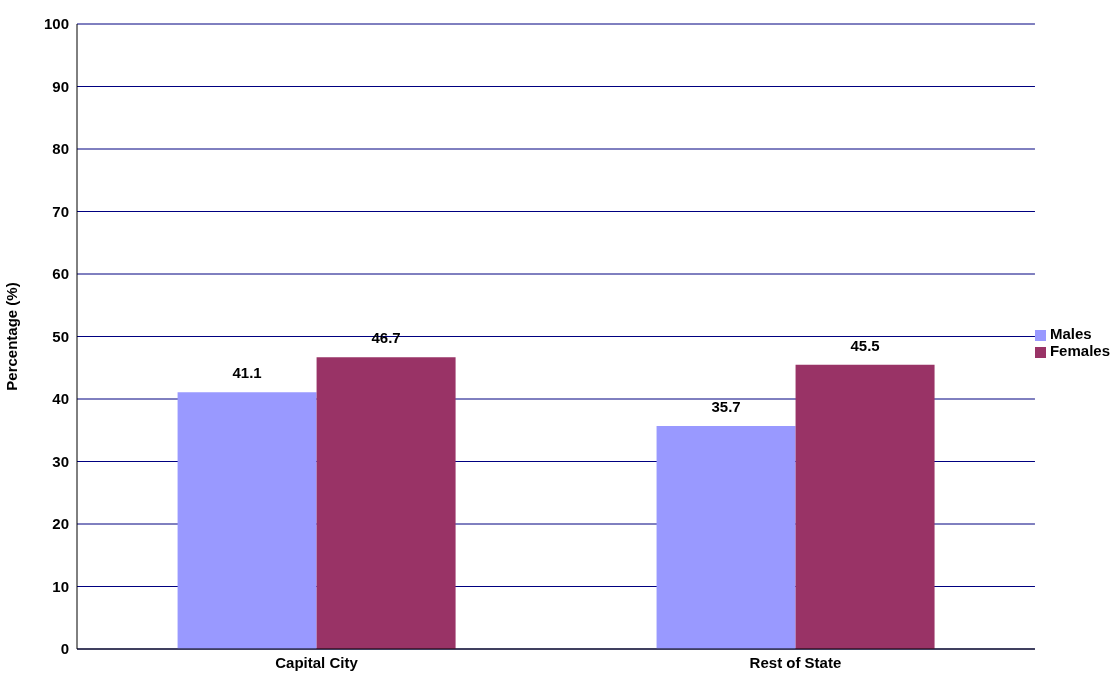 This screenshot has height=684, width=1120. I want to click on y-tick-label: 50, so click(60, 336).